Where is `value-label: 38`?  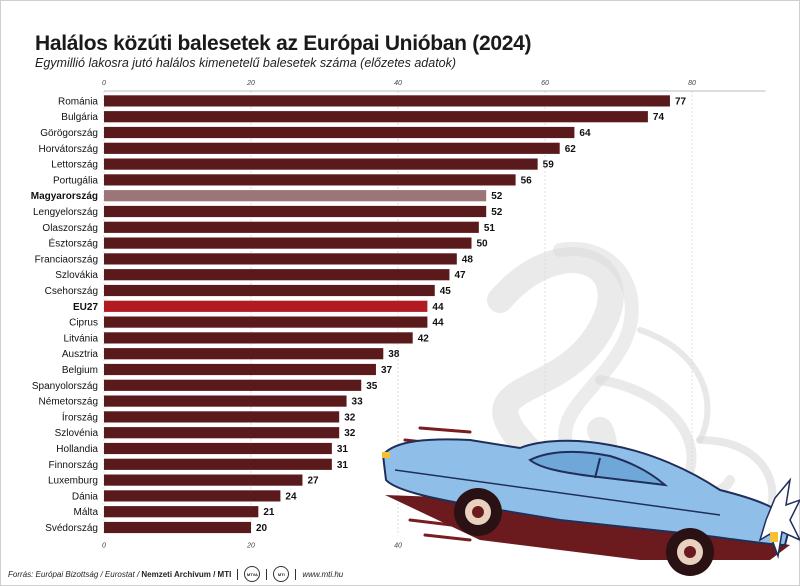 value-label: 38 is located at coordinates (394, 354).